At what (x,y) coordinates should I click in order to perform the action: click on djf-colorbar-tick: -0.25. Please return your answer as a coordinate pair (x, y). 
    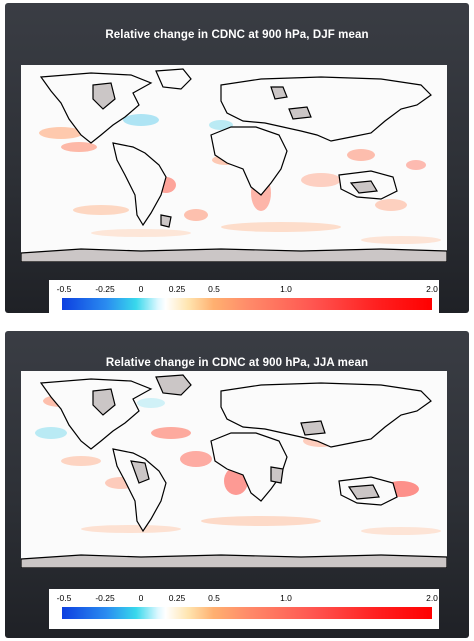
    Looking at the image, I should click on (105, 289).